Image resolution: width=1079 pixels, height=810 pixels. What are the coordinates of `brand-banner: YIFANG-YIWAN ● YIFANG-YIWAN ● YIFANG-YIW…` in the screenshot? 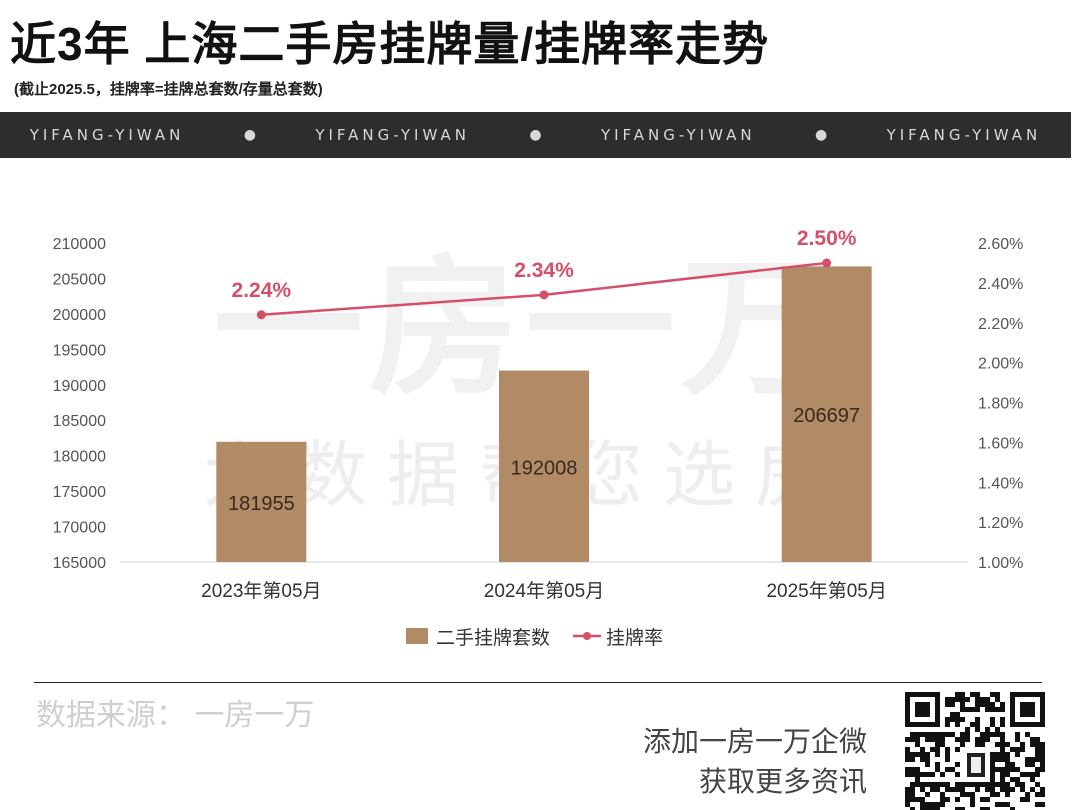 It's located at (535, 135).